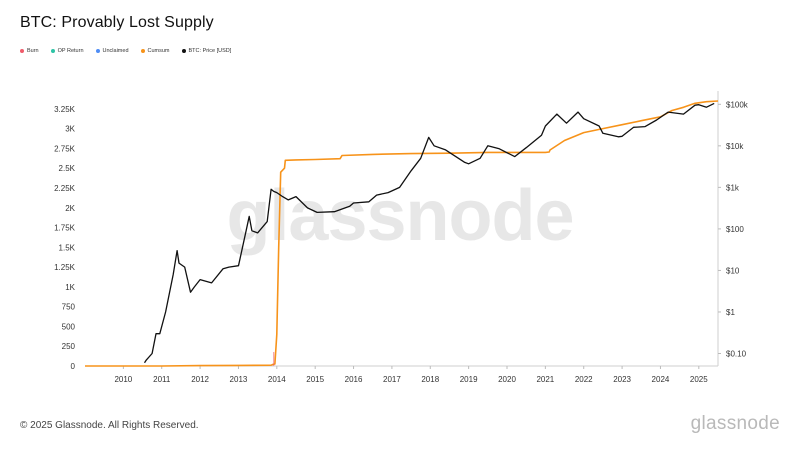 This screenshot has height=450, width=800. What do you see at coordinates (735, 229) in the screenshot?
I see `right-y-tick-label: $100` at bounding box center [735, 229].